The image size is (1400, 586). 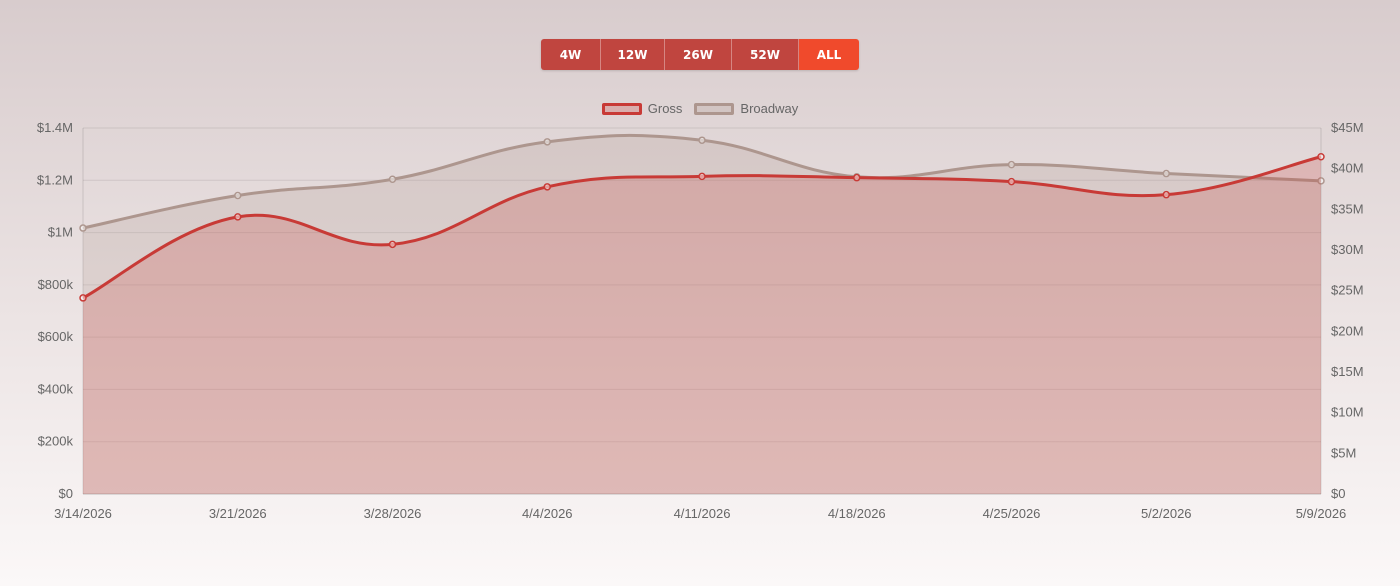 I want to click on range-button-26w: 26W, so click(x=698, y=54).